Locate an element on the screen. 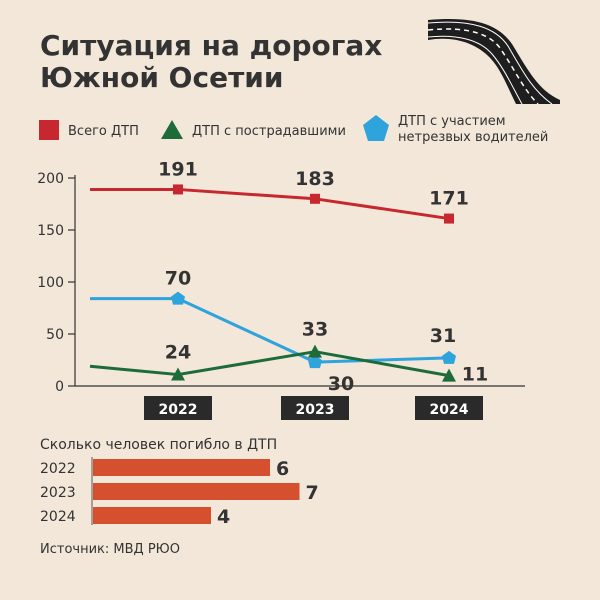  bar-category-label: 2024 is located at coordinates (58, 517).